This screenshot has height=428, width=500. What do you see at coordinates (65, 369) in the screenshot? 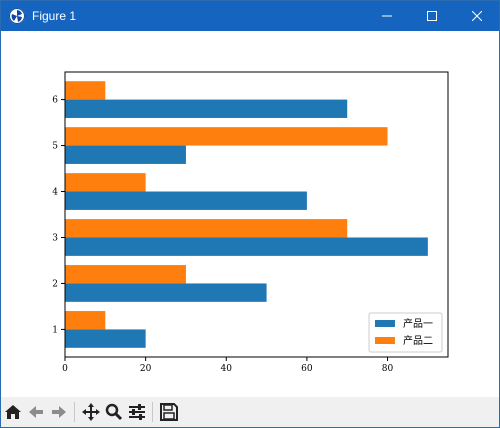
I see `x-tick-label: 0` at bounding box center [65, 369].